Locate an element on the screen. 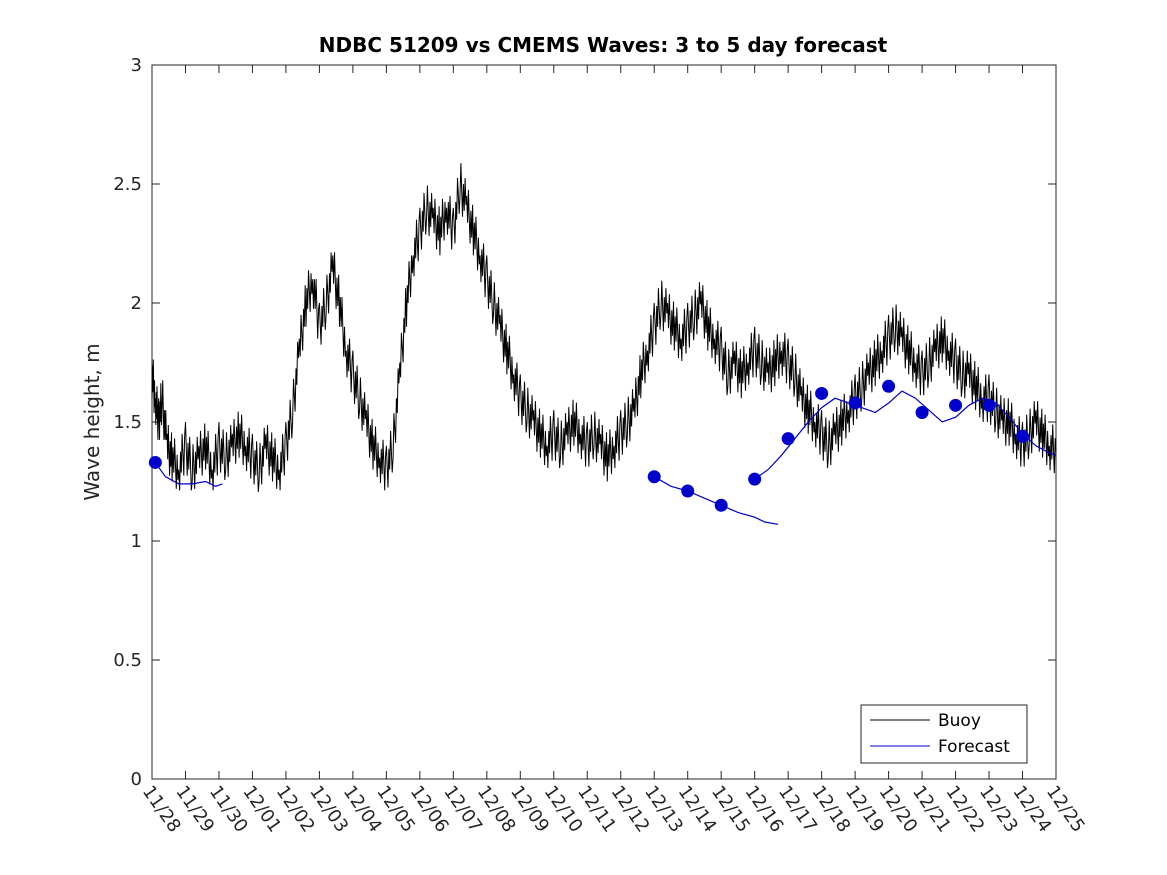 The width and height of the screenshot is (1167, 875). legend-box is located at coordinates (944, 734).